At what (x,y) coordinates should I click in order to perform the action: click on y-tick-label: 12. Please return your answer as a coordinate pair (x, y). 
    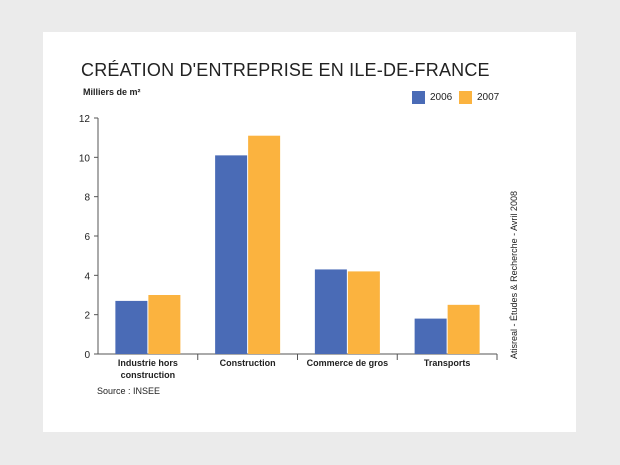
    Looking at the image, I should click on (85, 119).